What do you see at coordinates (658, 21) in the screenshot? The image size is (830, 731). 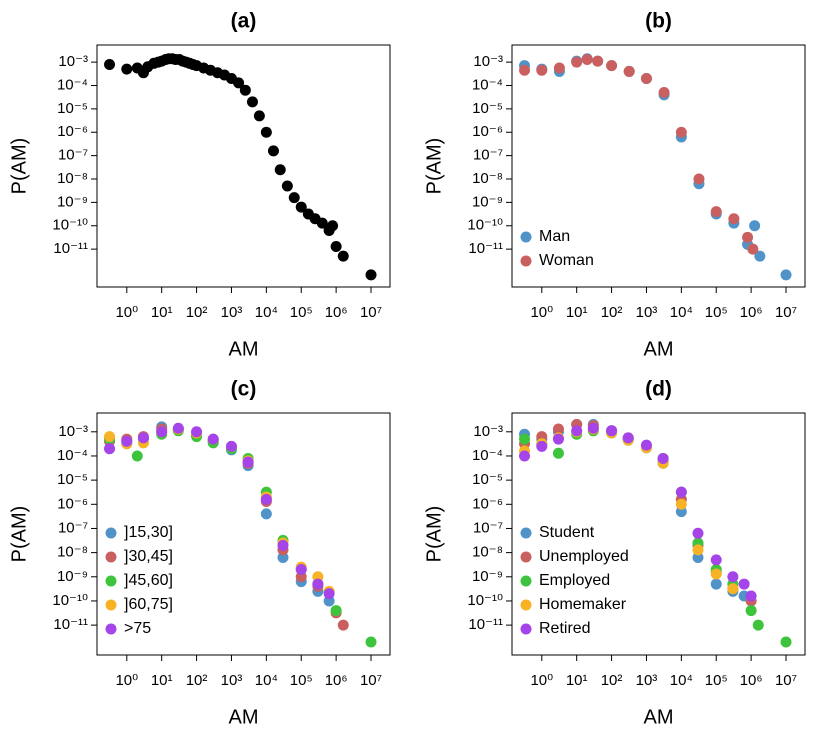 I see `panel-title: (b)` at bounding box center [658, 21].